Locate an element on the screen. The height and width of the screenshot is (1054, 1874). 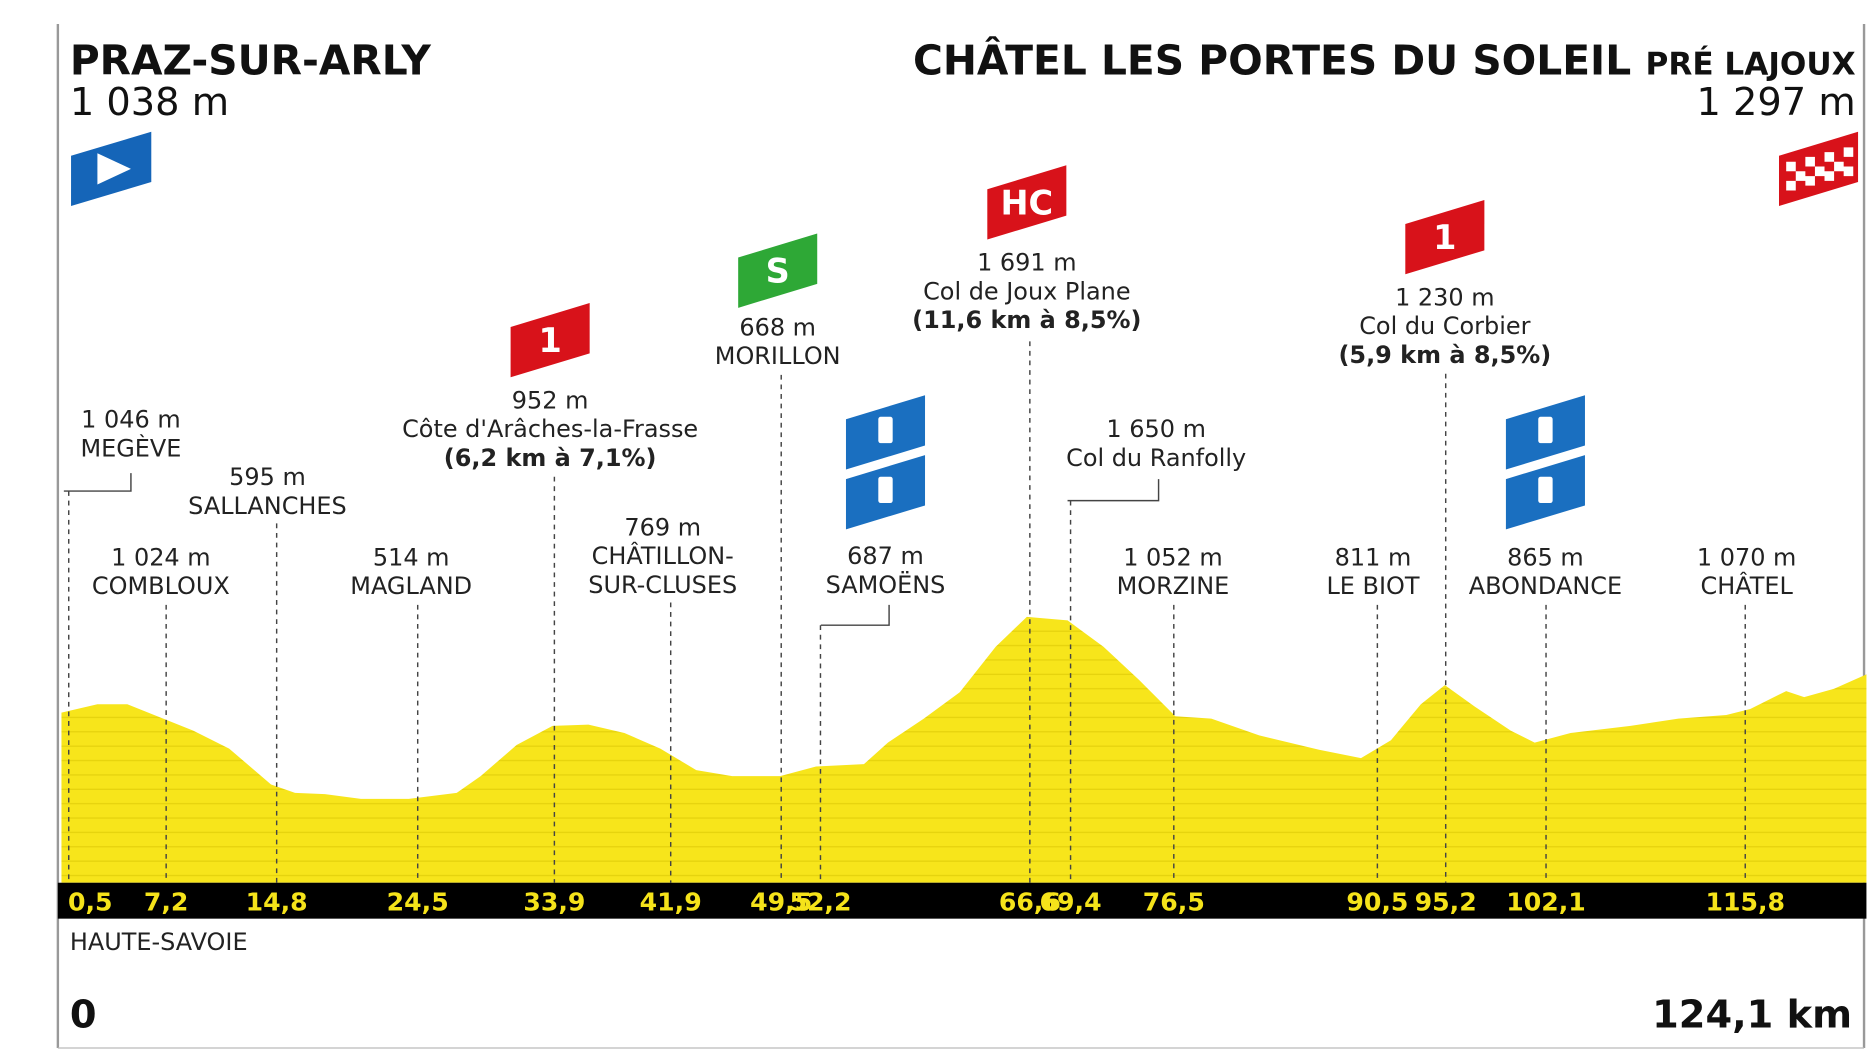
waypoint-label: MAGLAND is located at coordinates (411, 586).